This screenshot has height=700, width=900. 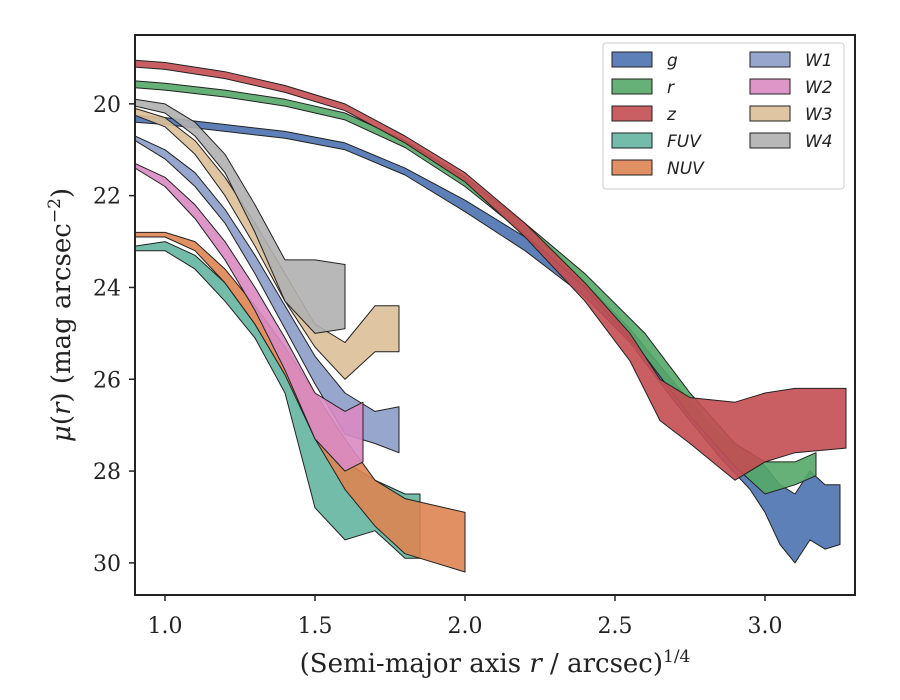 I want to click on y-tick-label: 22, so click(x=107, y=197).